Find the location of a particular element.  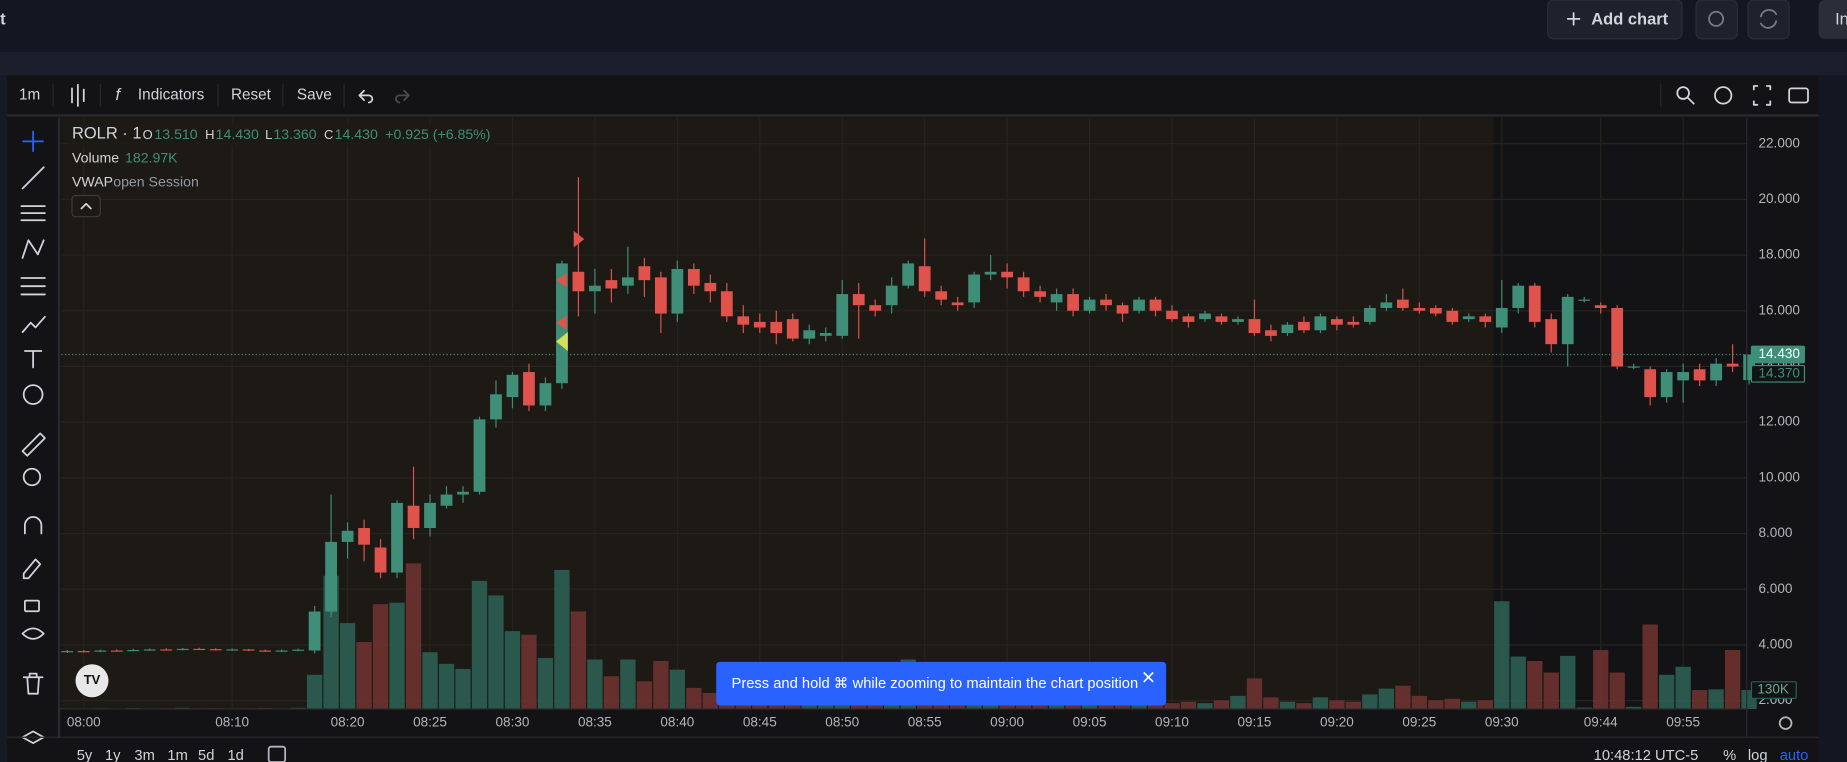

menu-button is located at coordinates (1832, 19).